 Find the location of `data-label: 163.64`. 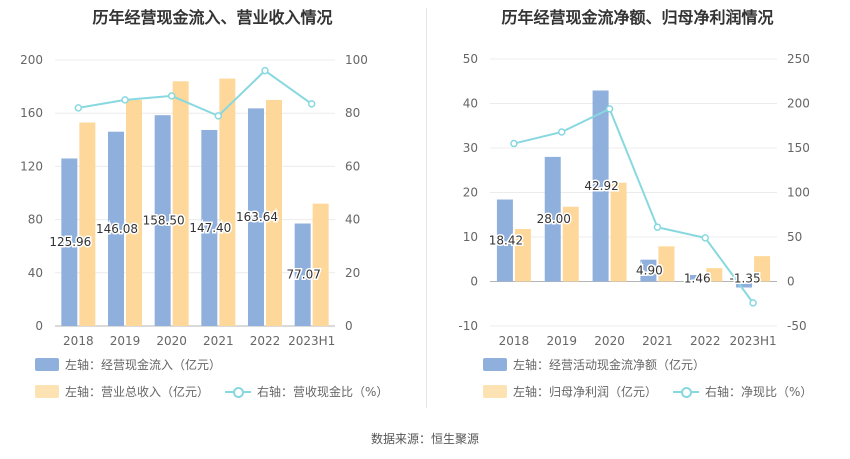

data-label: 163.64 is located at coordinates (257, 217).